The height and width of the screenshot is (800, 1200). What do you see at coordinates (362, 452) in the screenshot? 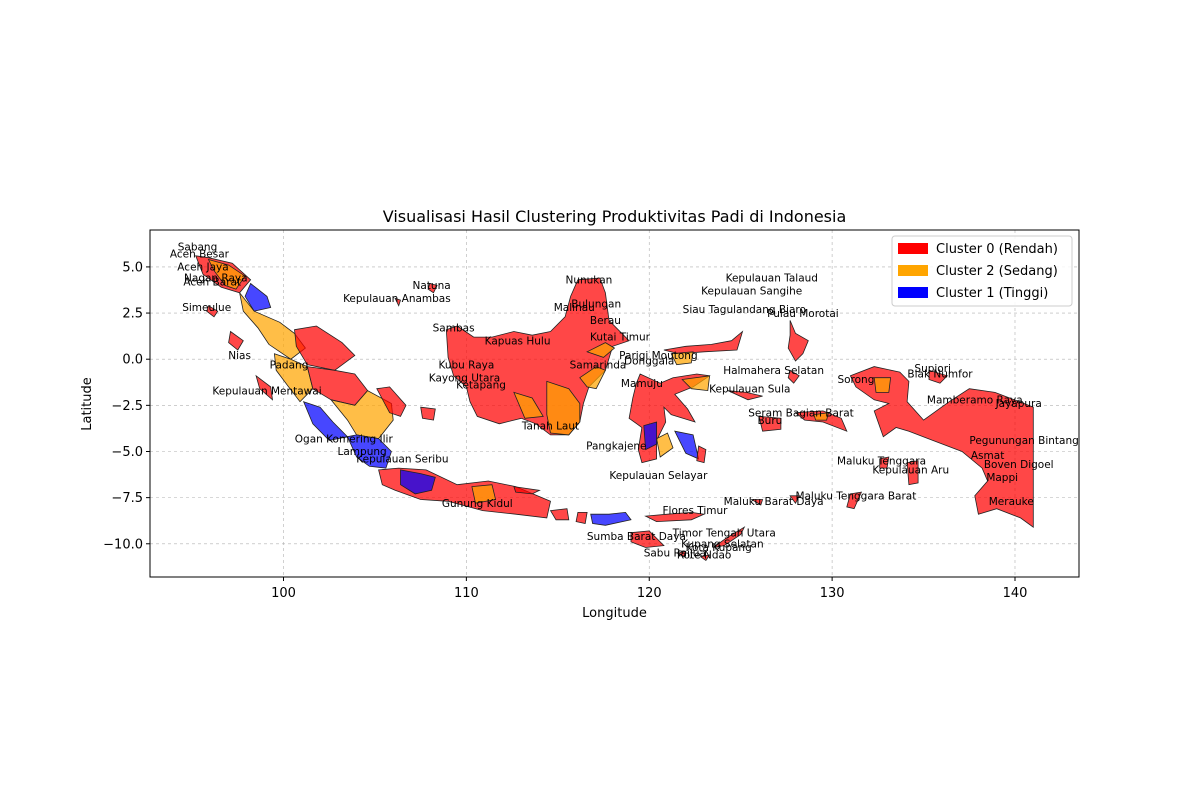
I see `region-label: Lampung` at bounding box center [362, 452].